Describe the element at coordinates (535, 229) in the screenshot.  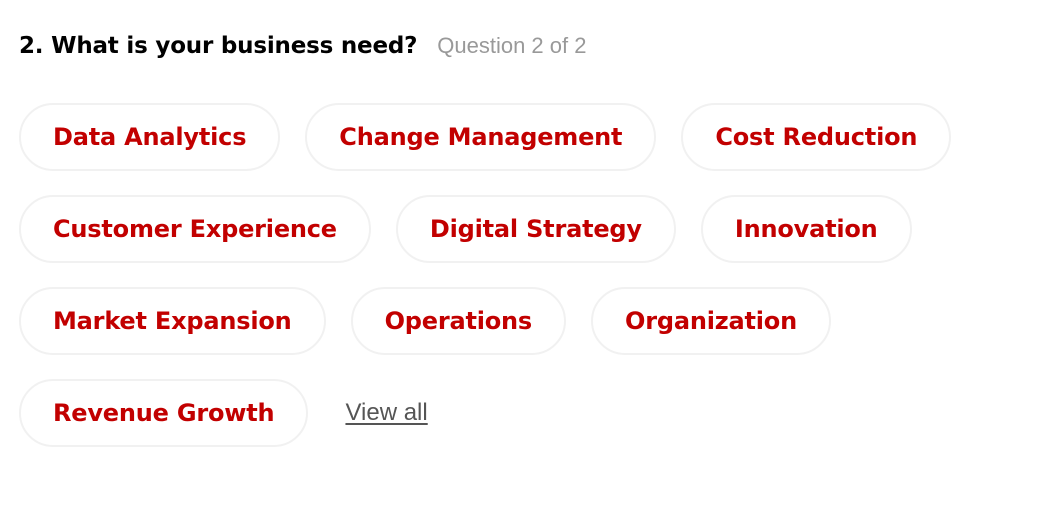
I see `option-digital-strategy: Digital Strategy` at that location.